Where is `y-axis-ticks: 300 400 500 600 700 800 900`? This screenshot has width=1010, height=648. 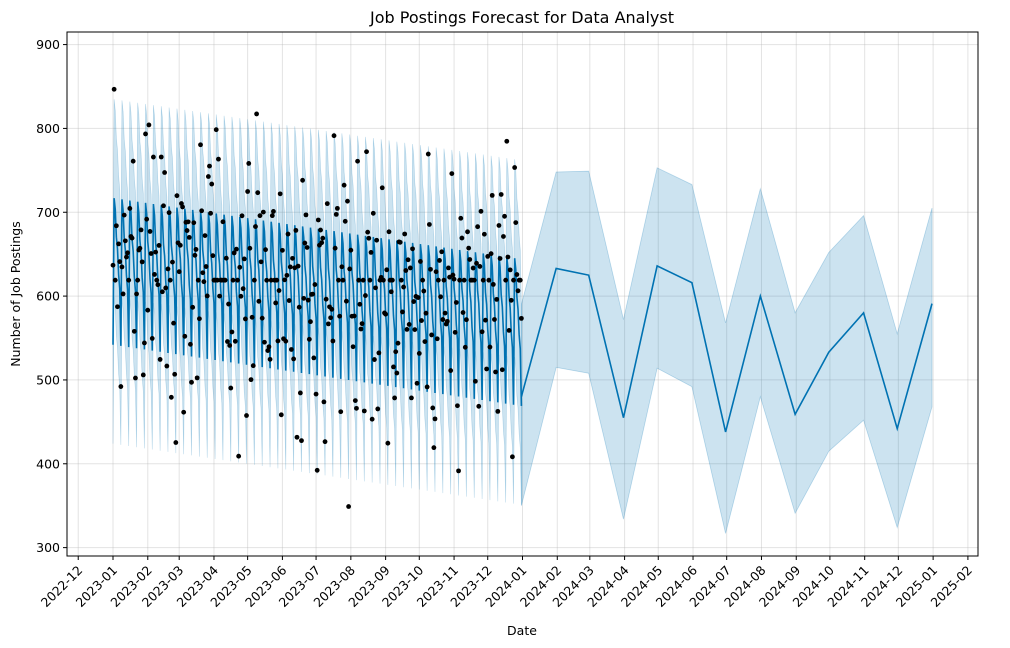
y-axis-ticks: 300 400 500 600 700 800 900 is located at coordinates (51, 296).